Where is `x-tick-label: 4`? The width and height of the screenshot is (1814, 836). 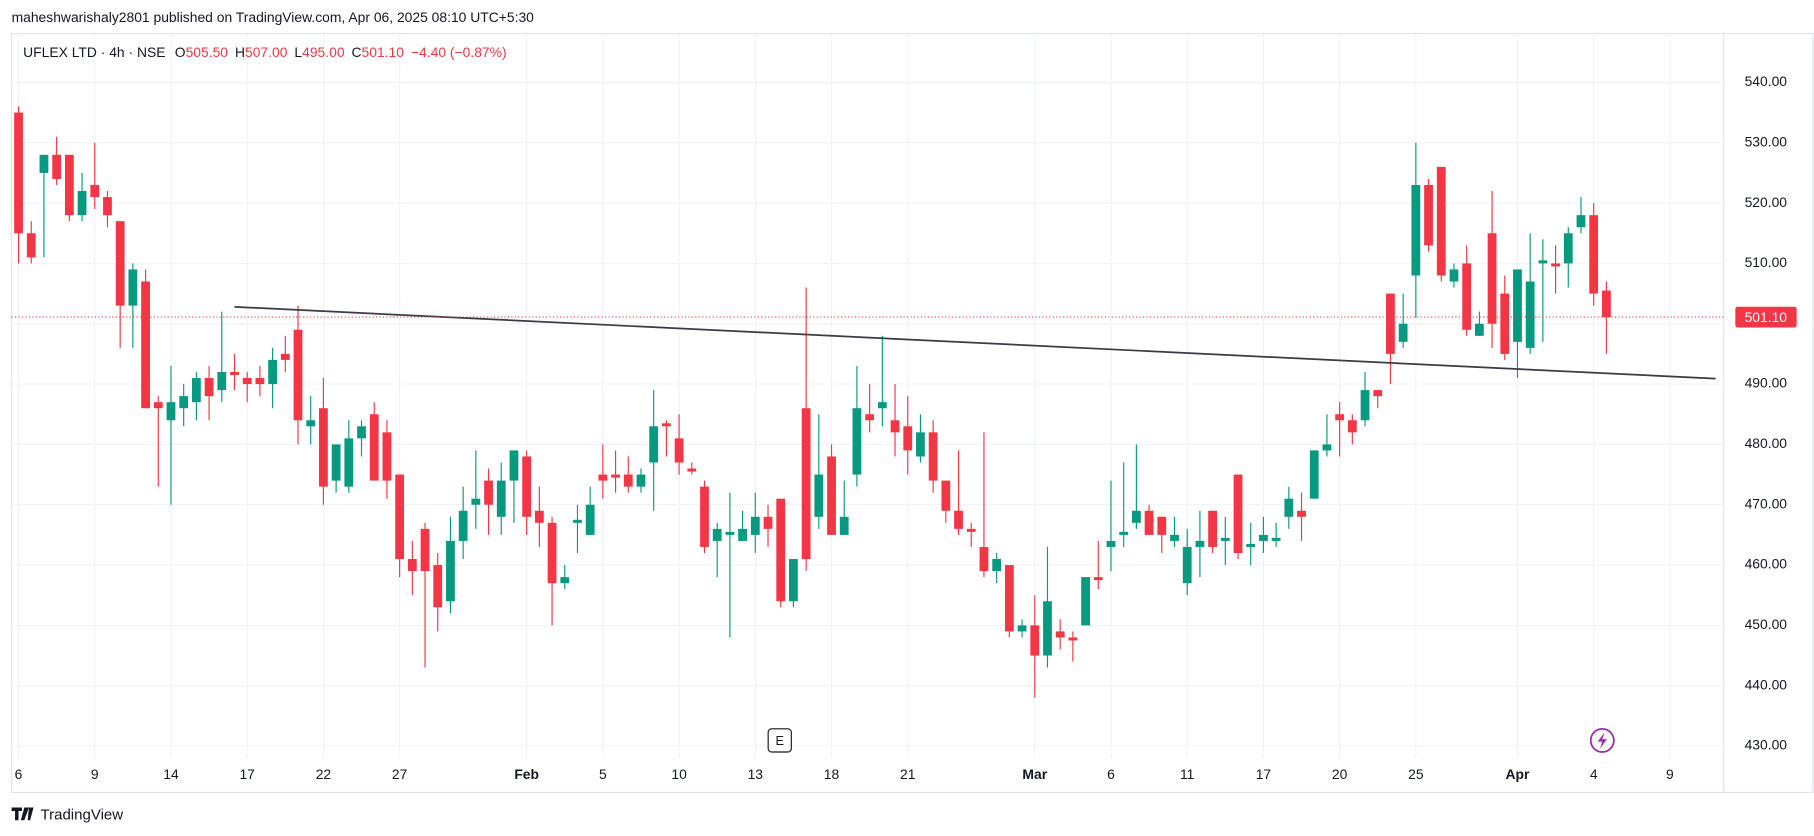
x-tick-label: 4 is located at coordinates (1594, 774).